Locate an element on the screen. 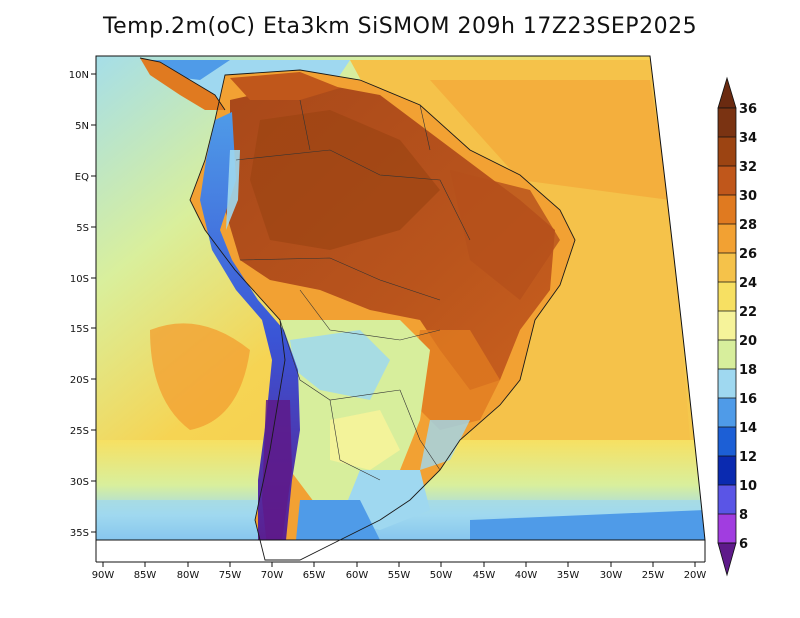 The image size is (800, 618). colorbar-top-arrow is located at coordinates (727, 92).